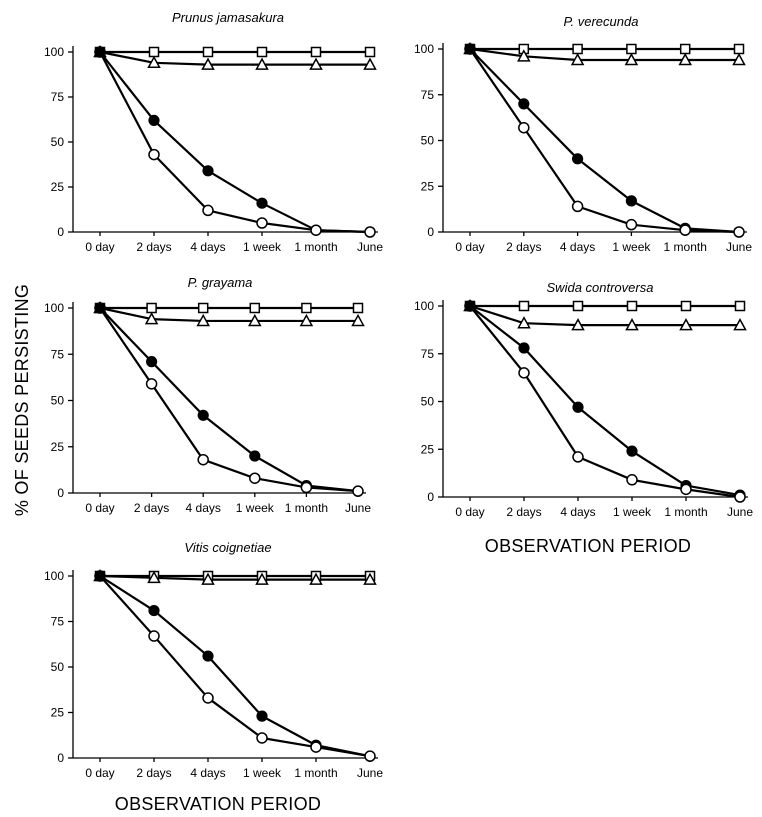  I want to click on panel-title: Swida controversa, so click(600, 287).